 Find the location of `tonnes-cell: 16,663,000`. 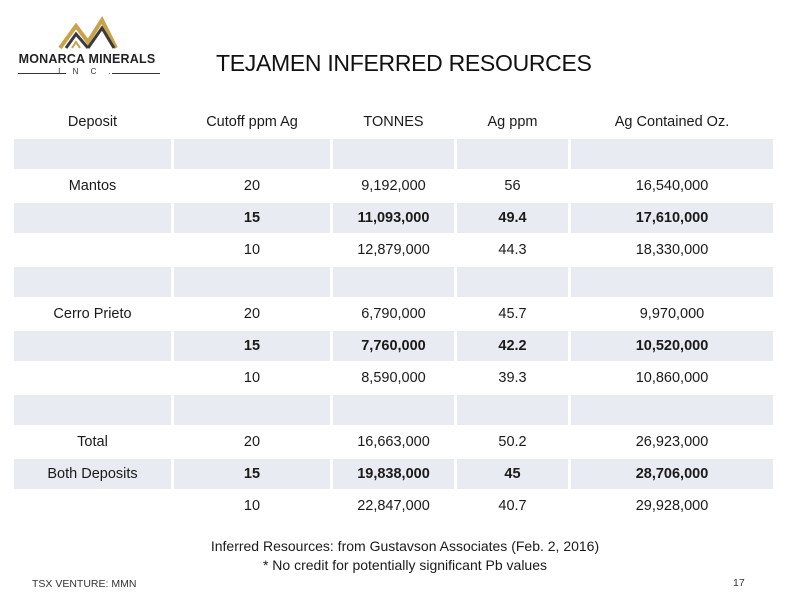

tonnes-cell: 16,663,000 is located at coordinates (393, 442).